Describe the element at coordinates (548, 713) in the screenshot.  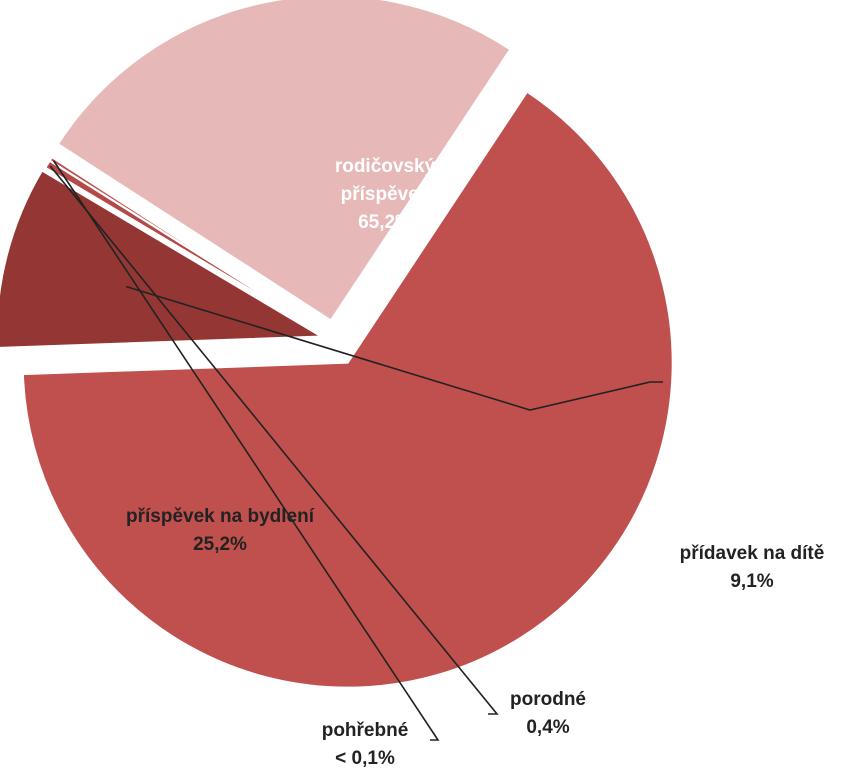
I see `slice-label-2: porodné 0,4%` at that location.